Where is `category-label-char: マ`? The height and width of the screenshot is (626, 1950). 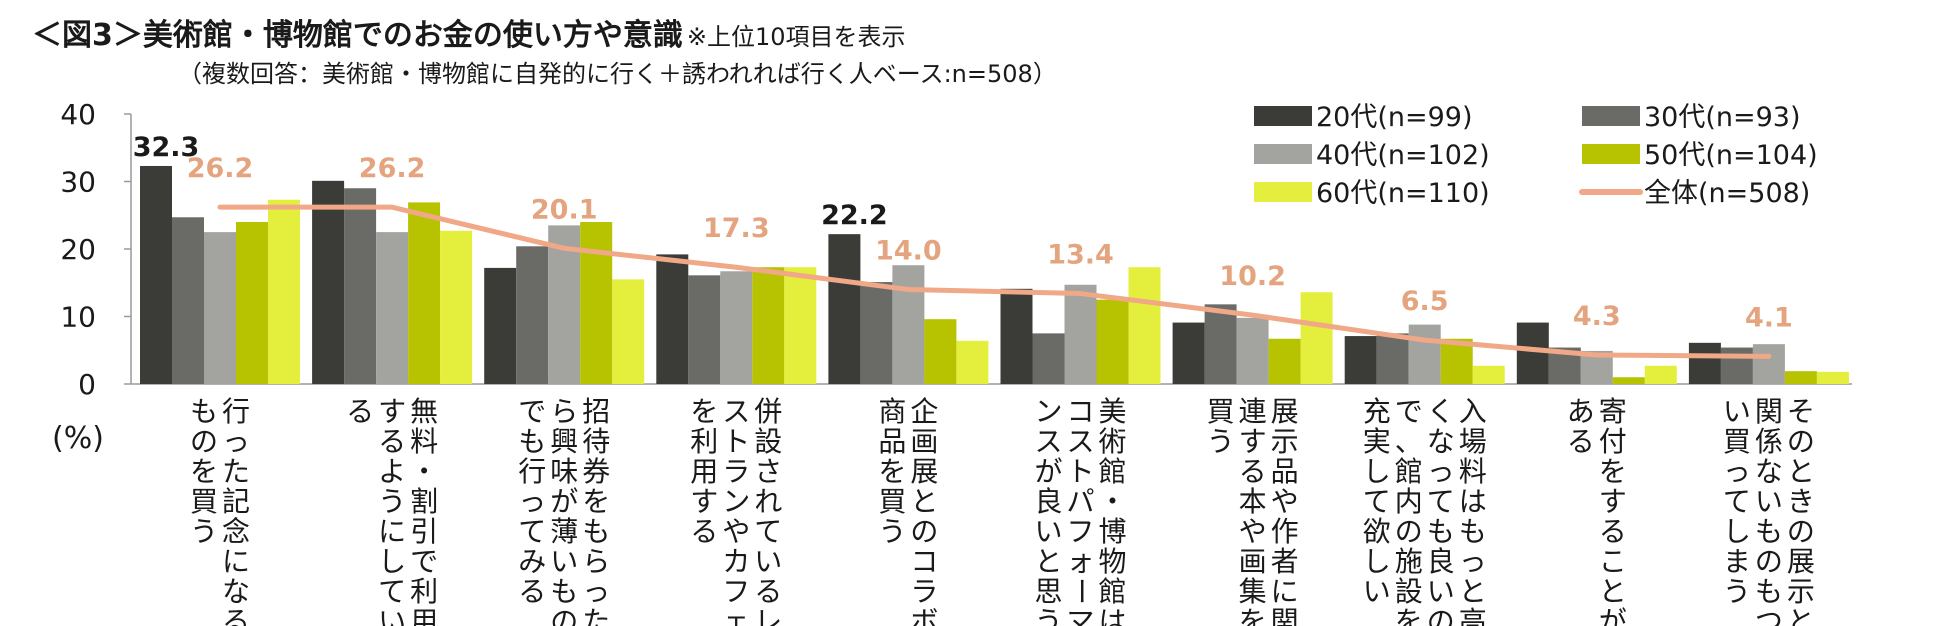
category-label-char: マ is located at coordinates (1080, 615).